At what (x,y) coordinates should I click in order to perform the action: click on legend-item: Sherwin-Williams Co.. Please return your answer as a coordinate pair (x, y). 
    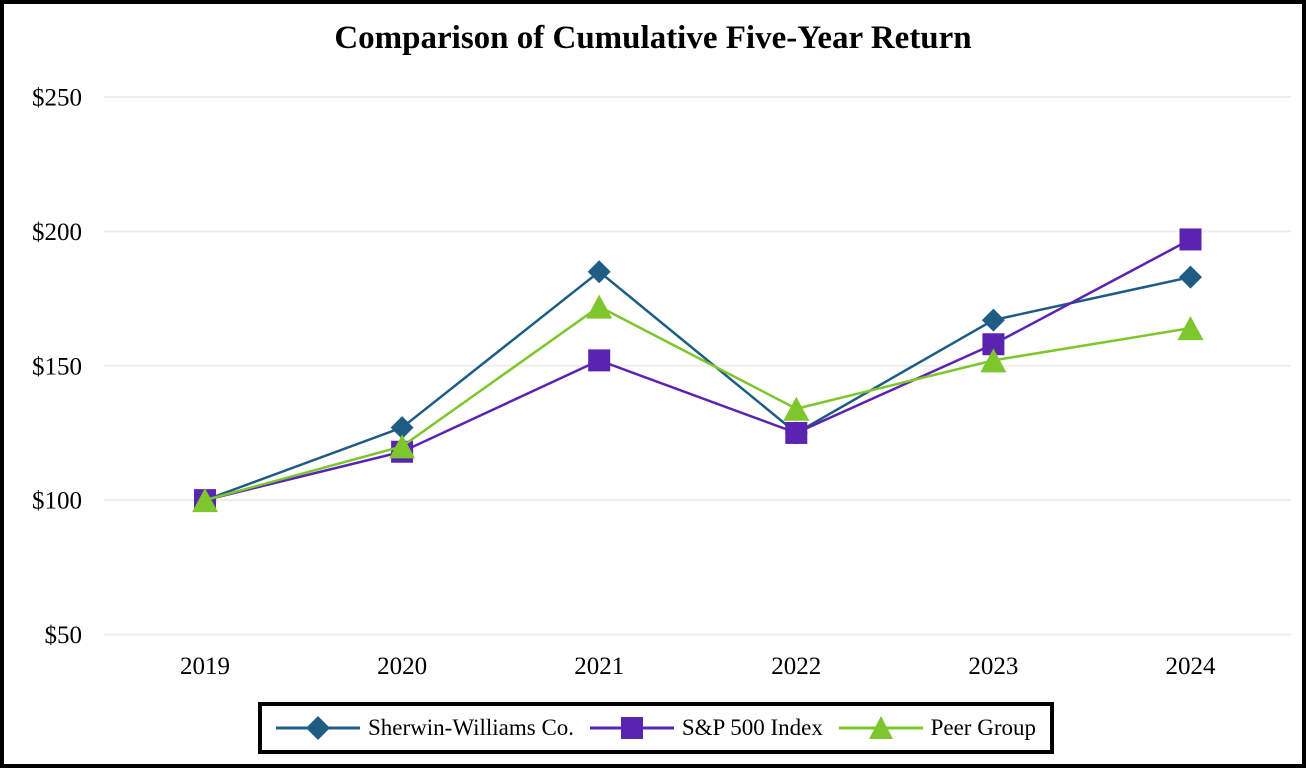
    Looking at the image, I should click on (425, 728).